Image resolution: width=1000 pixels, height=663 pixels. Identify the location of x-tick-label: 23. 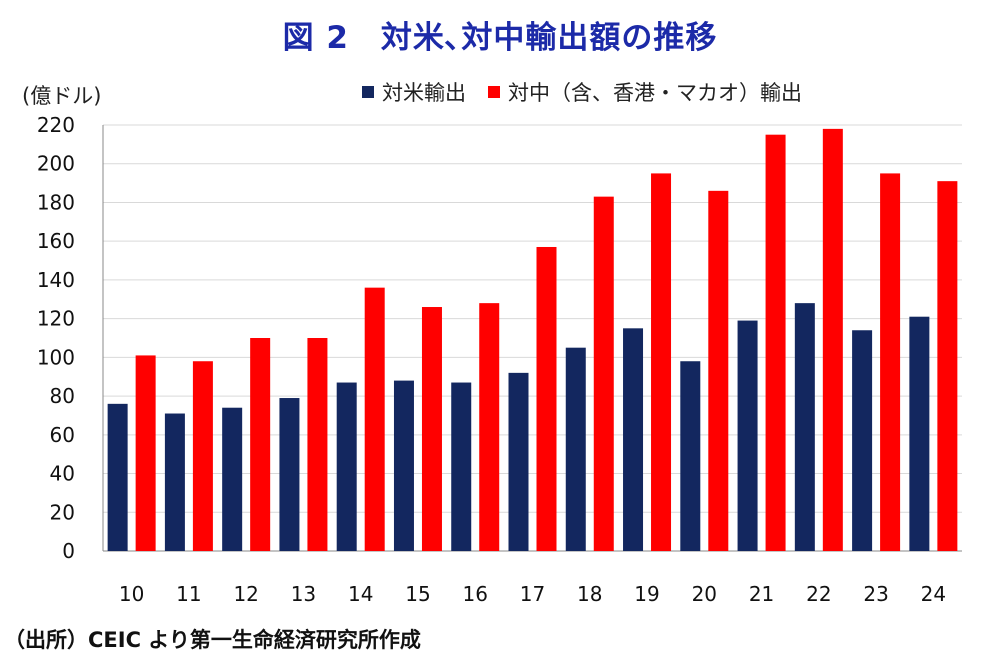
(875, 594).